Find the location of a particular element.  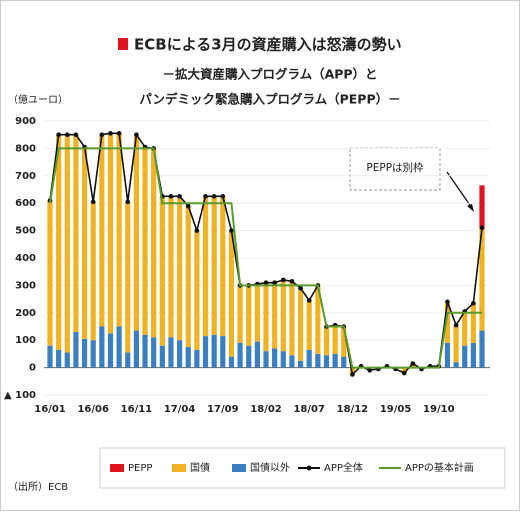

x-tick-label: 16/11 is located at coordinates (137, 409).